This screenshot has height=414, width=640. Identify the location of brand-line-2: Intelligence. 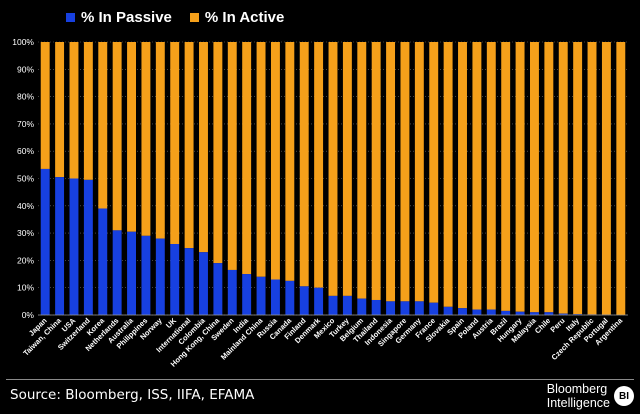
(578, 403).